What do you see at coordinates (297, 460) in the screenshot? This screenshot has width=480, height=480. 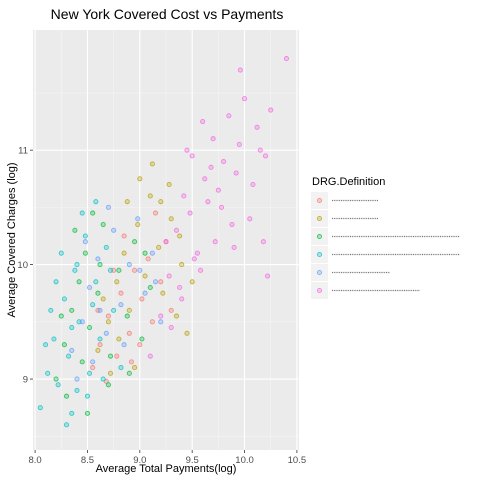 I see `x-tick-label: 10.5` at bounding box center [297, 460].